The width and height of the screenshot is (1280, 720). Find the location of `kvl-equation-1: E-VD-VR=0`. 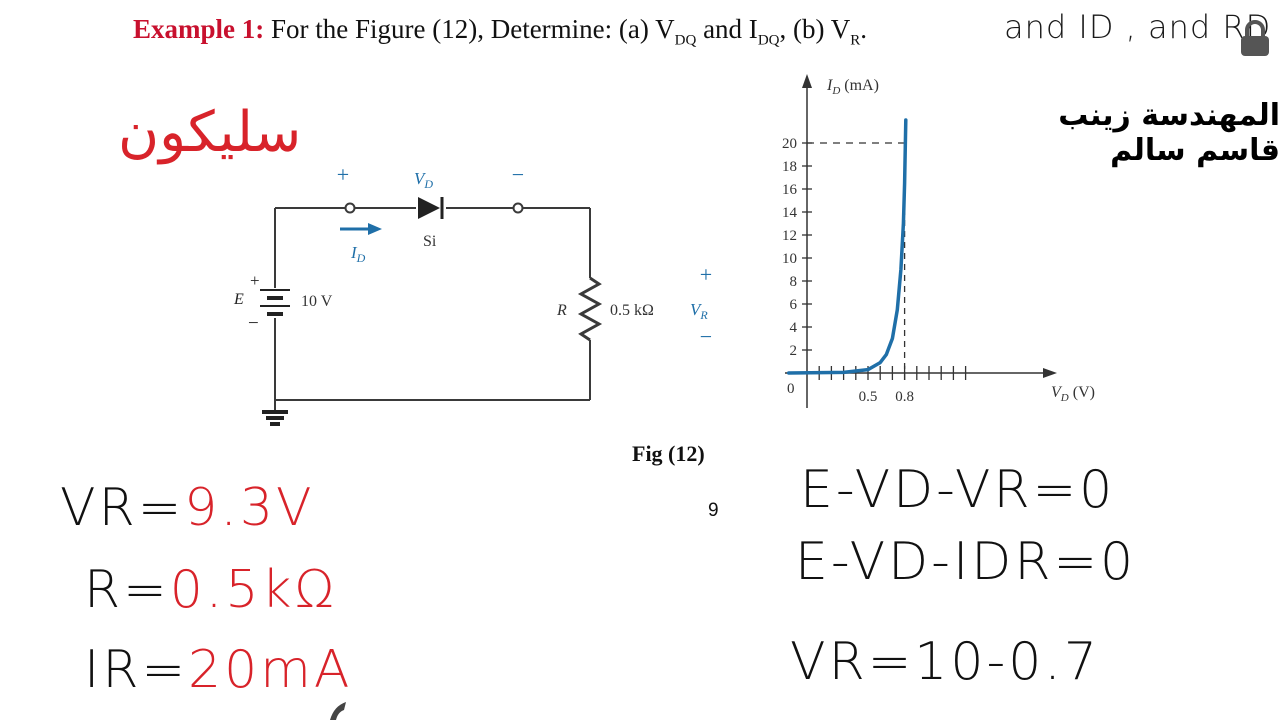

kvl-equation-1: E-VD-VR=0 is located at coordinates (958, 490).